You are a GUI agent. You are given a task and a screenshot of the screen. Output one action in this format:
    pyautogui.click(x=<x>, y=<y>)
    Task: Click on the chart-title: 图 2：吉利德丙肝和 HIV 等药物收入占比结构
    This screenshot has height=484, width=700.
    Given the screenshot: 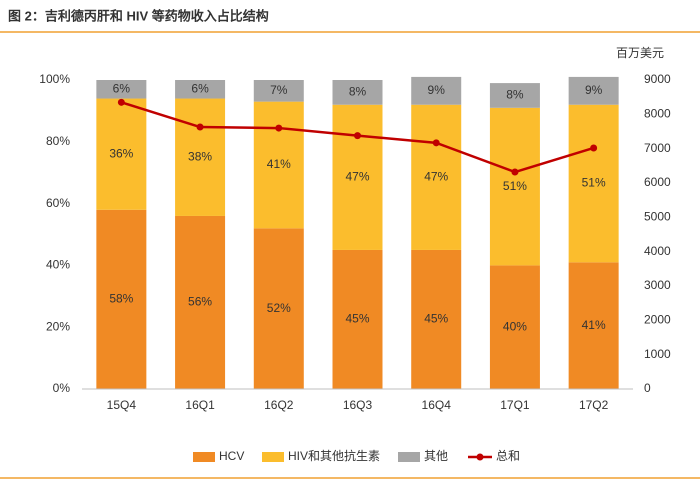 What is the action you would take?
    pyautogui.click(x=138, y=15)
    